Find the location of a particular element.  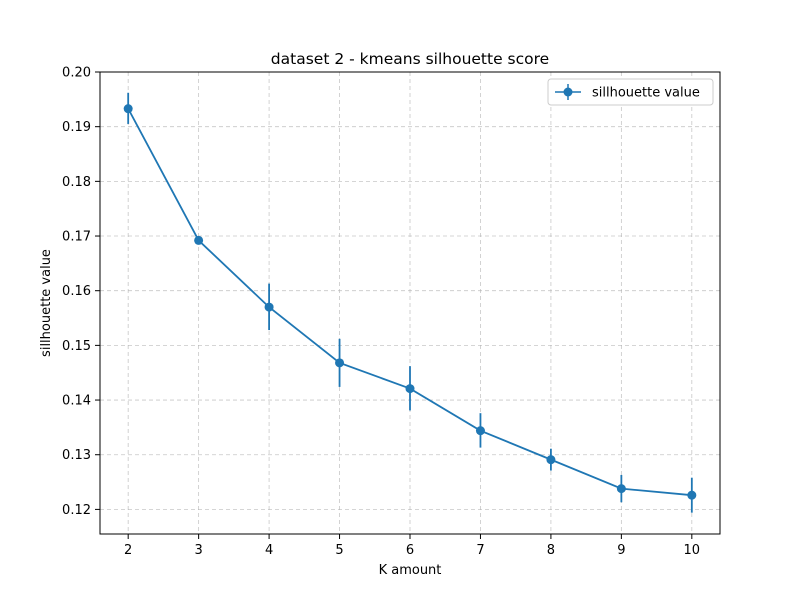

x-tick-label: 6 is located at coordinates (410, 550).